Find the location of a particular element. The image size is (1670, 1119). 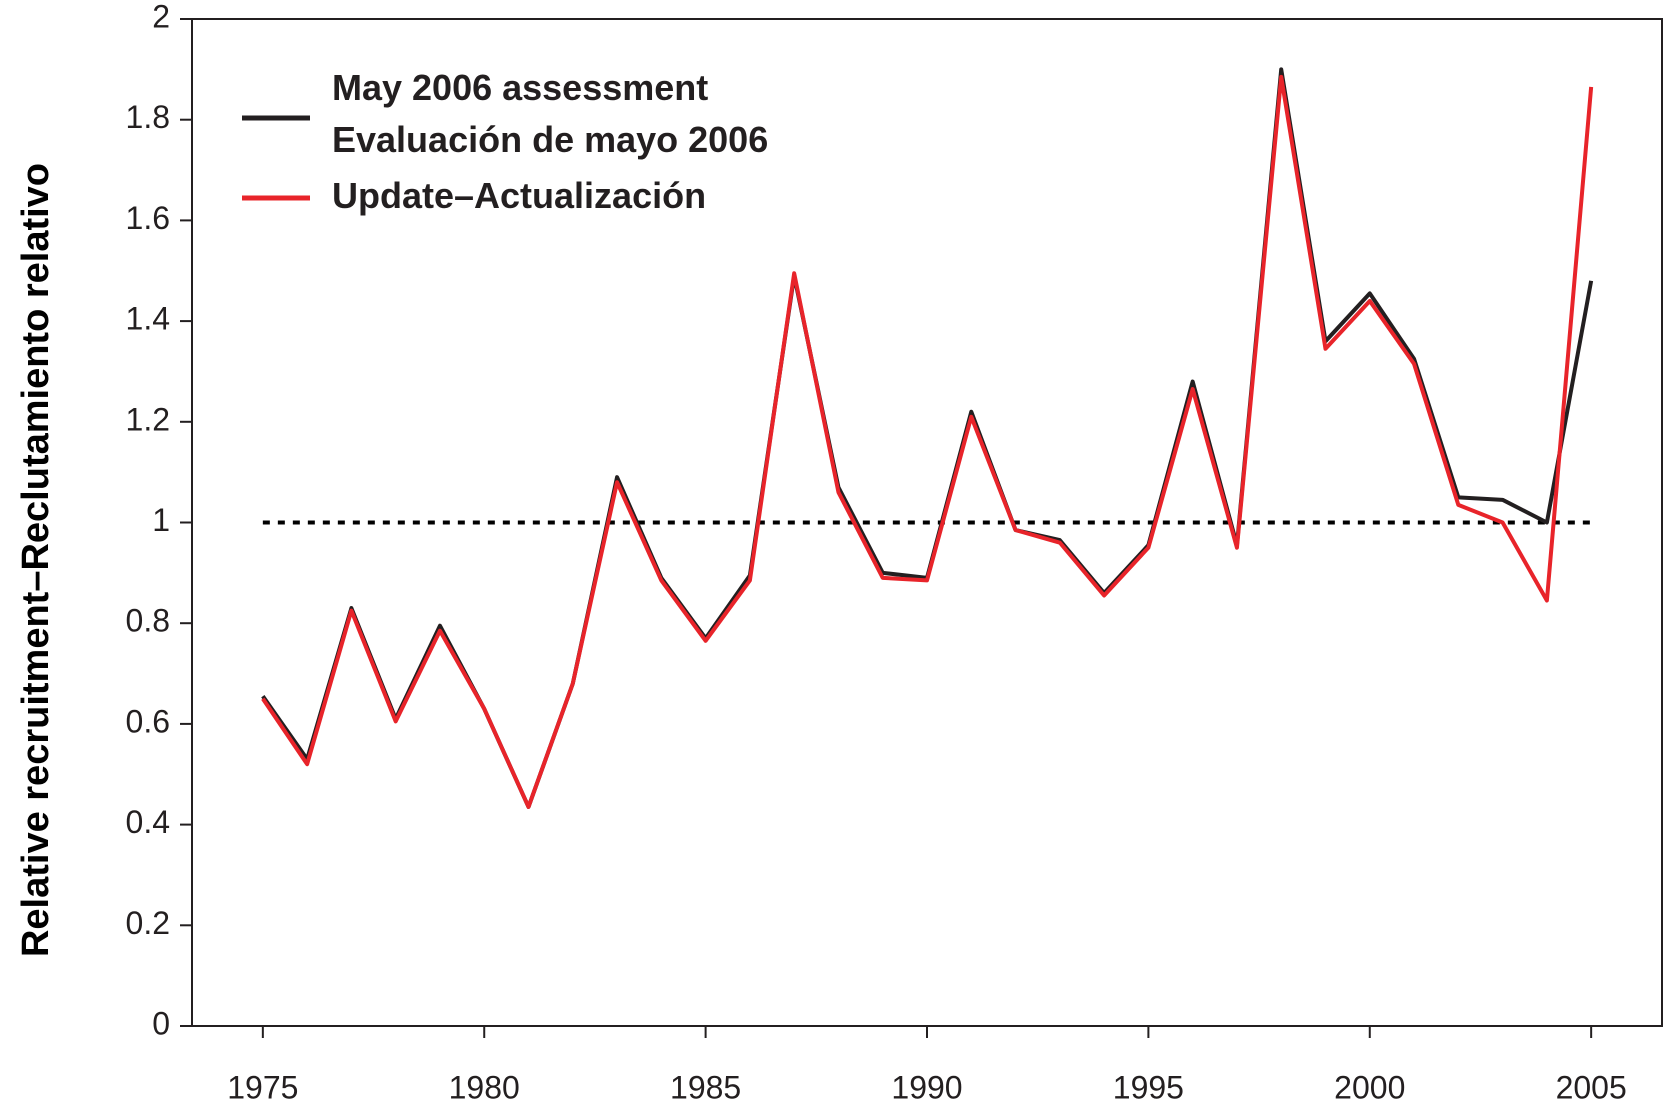

y-tick-label: 1.2 is located at coordinates (148, 419).